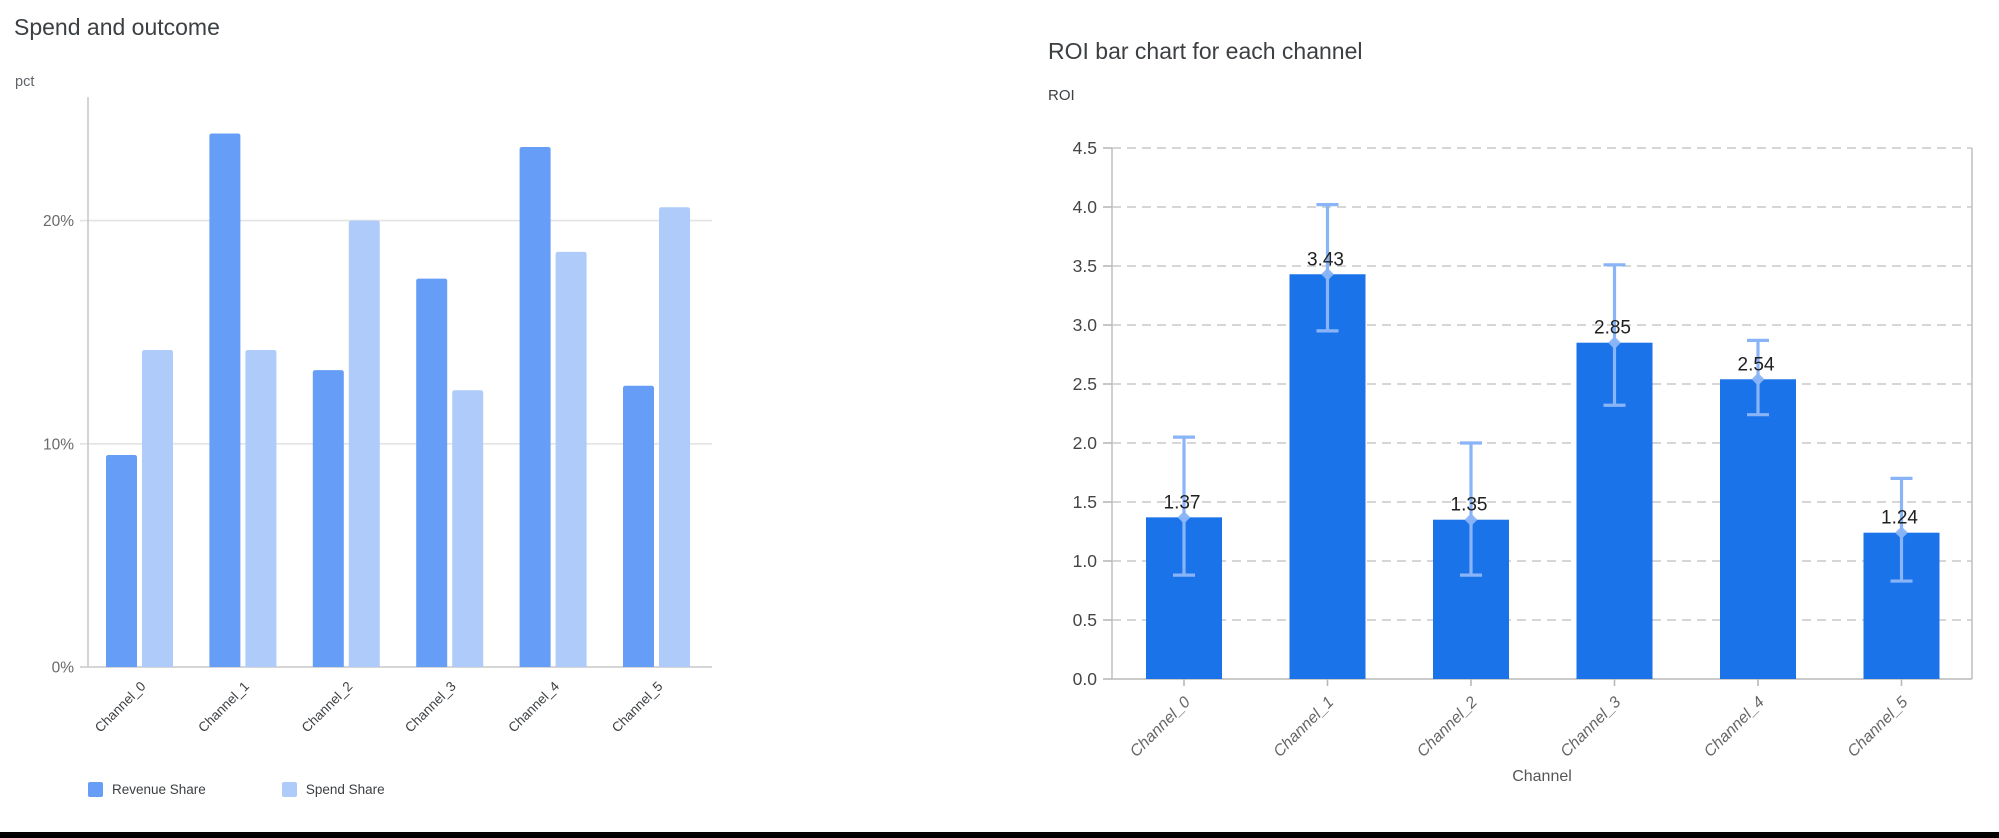 The image size is (1999, 838). What do you see at coordinates (223, 707) in the screenshot?
I see `left-x-tick-label: Channel_1` at bounding box center [223, 707].